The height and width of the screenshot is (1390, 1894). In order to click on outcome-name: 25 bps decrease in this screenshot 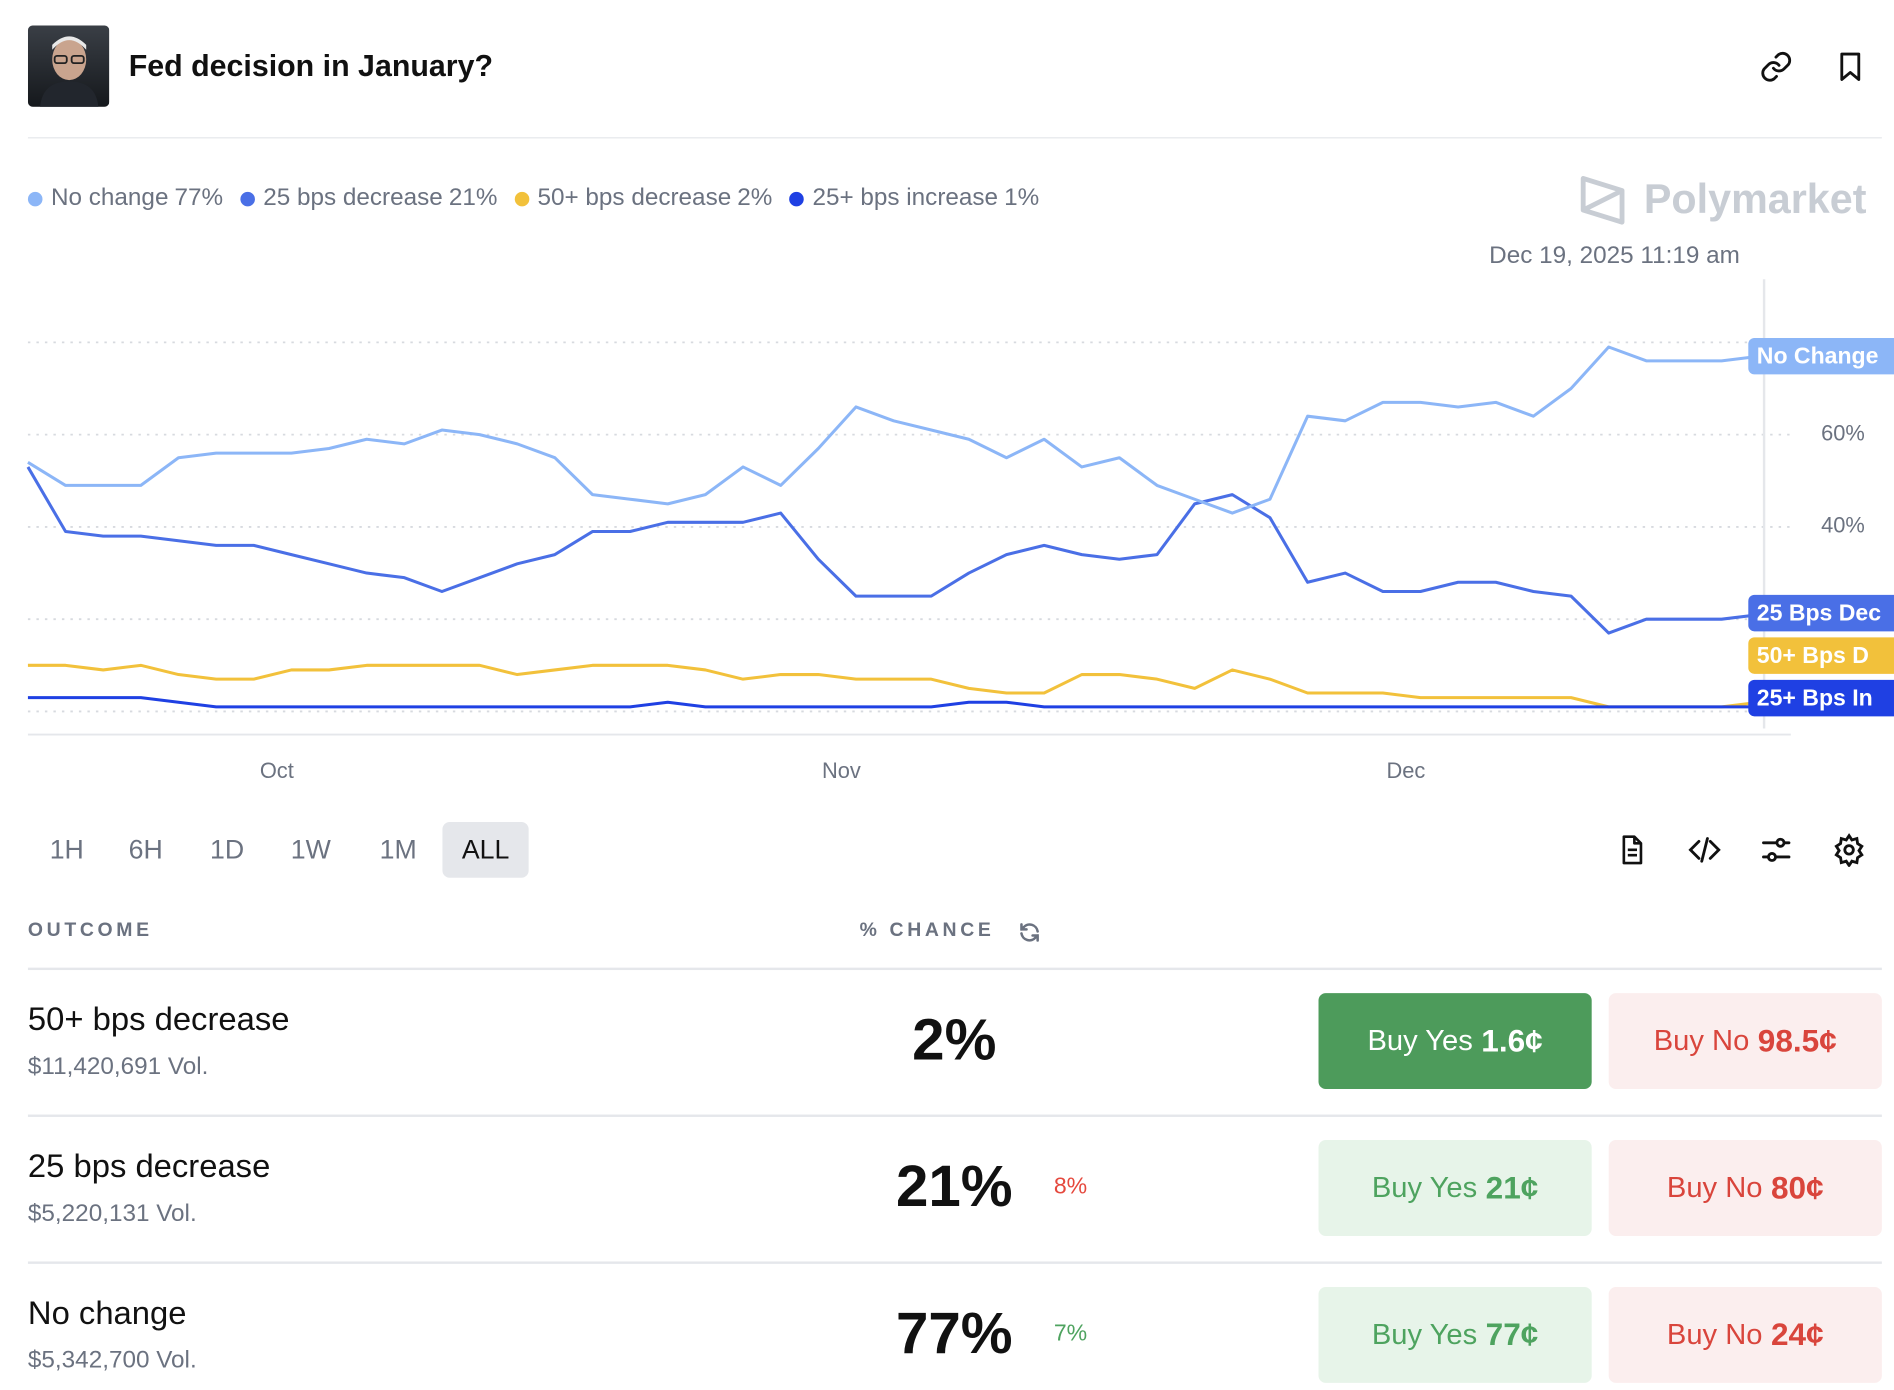, I will do `click(149, 1166)`.